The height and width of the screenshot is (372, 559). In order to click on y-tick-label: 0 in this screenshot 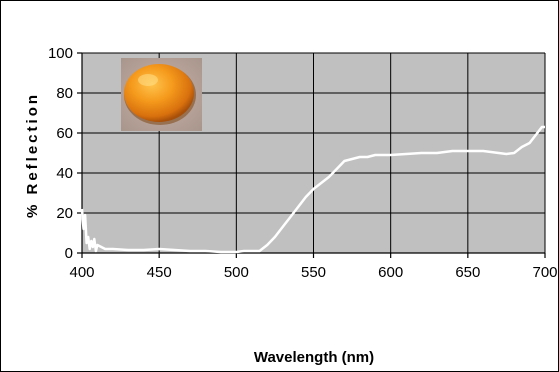, I will do `click(69, 253)`.